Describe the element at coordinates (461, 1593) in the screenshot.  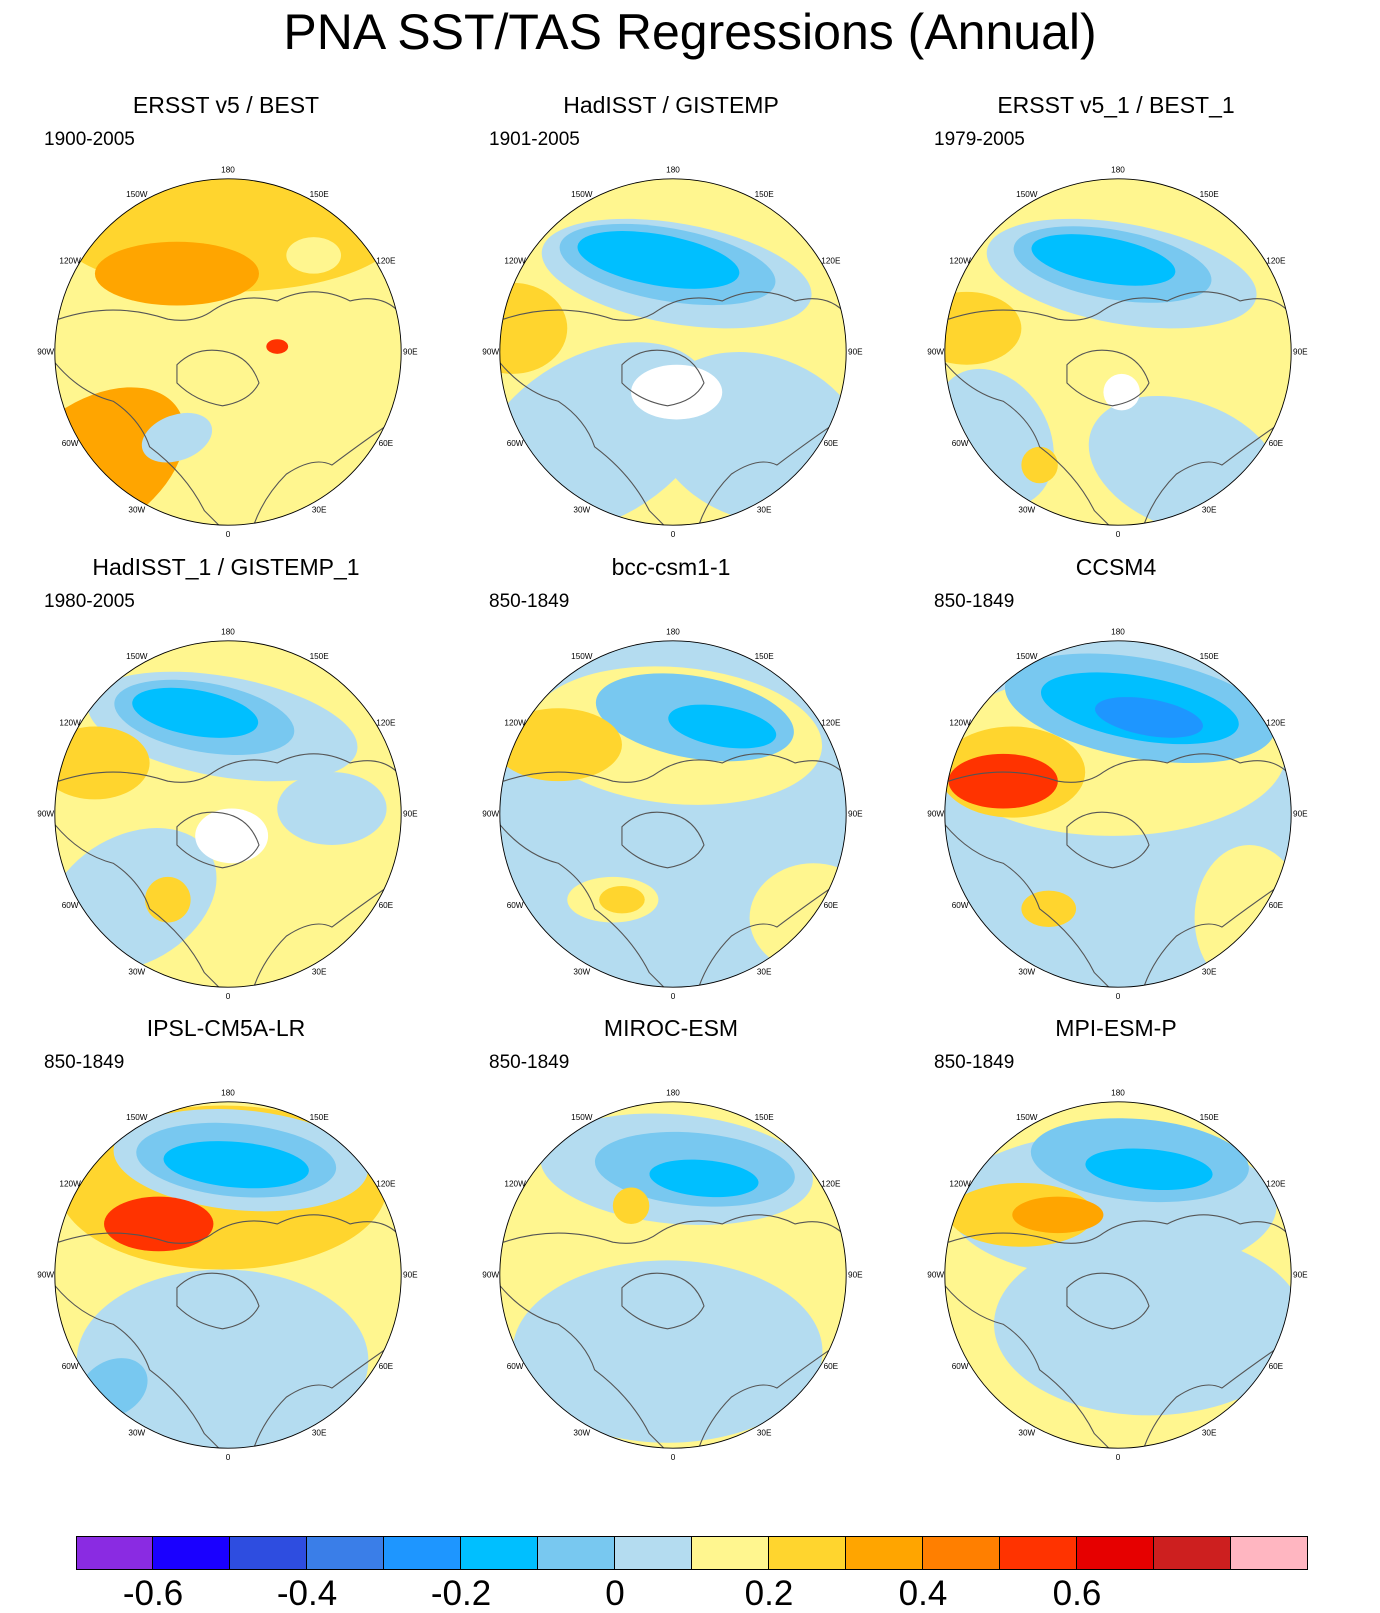
I see `colorbar-label: -0.2` at that location.